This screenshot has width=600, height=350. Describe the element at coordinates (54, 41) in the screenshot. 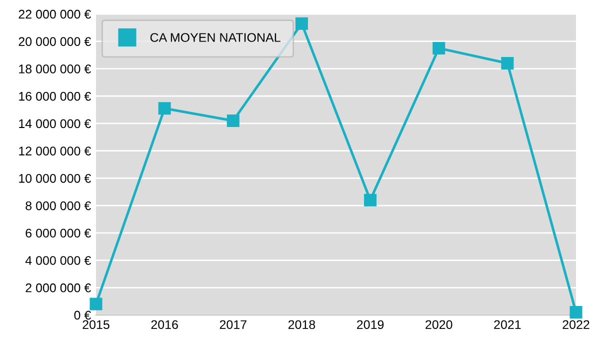

I see `y-tick-label: 20 000 000 €` at that location.